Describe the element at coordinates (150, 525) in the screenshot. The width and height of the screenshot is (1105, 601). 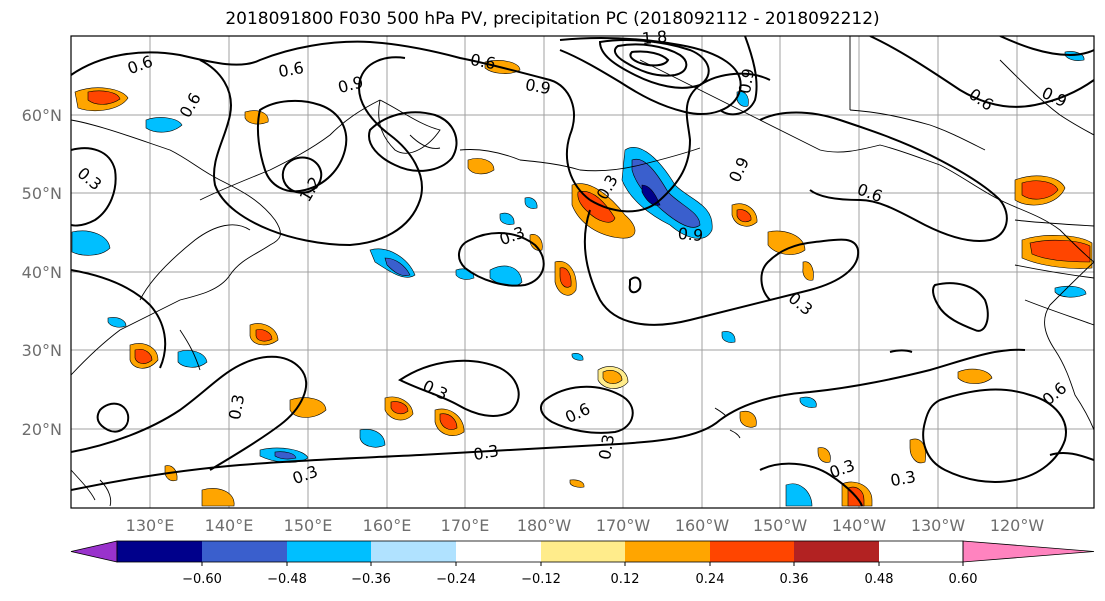
I see `longitude-label: 130°E` at that location.